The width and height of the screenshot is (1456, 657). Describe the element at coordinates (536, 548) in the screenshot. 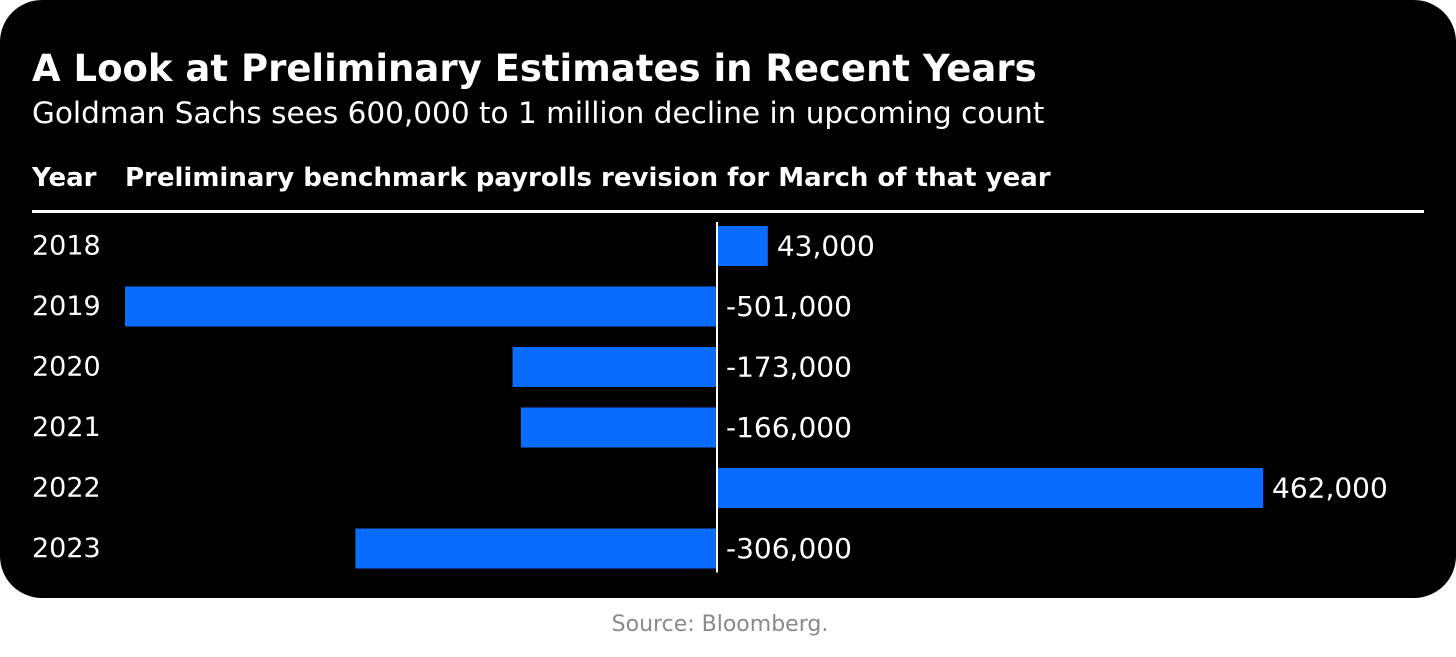

I see `bar-2023` at that location.